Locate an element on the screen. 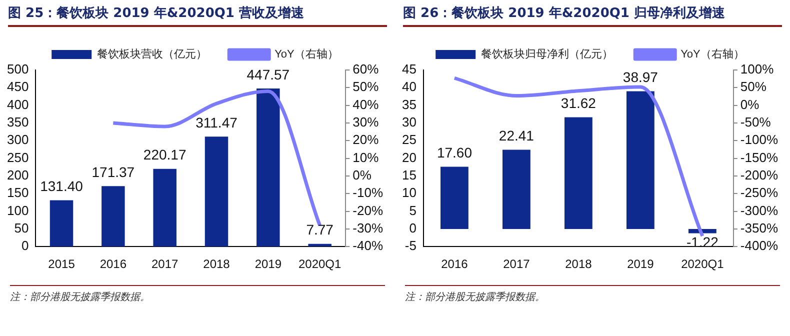 Image resolution: width=790 pixels, height=336 pixels. y-tick-label: 20 is located at coordinates (409, 157).